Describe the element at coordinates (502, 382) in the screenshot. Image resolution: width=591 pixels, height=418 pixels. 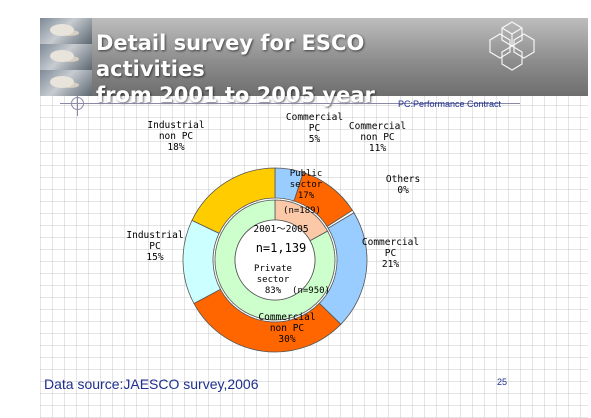
I see `page-number: 25` at that location.